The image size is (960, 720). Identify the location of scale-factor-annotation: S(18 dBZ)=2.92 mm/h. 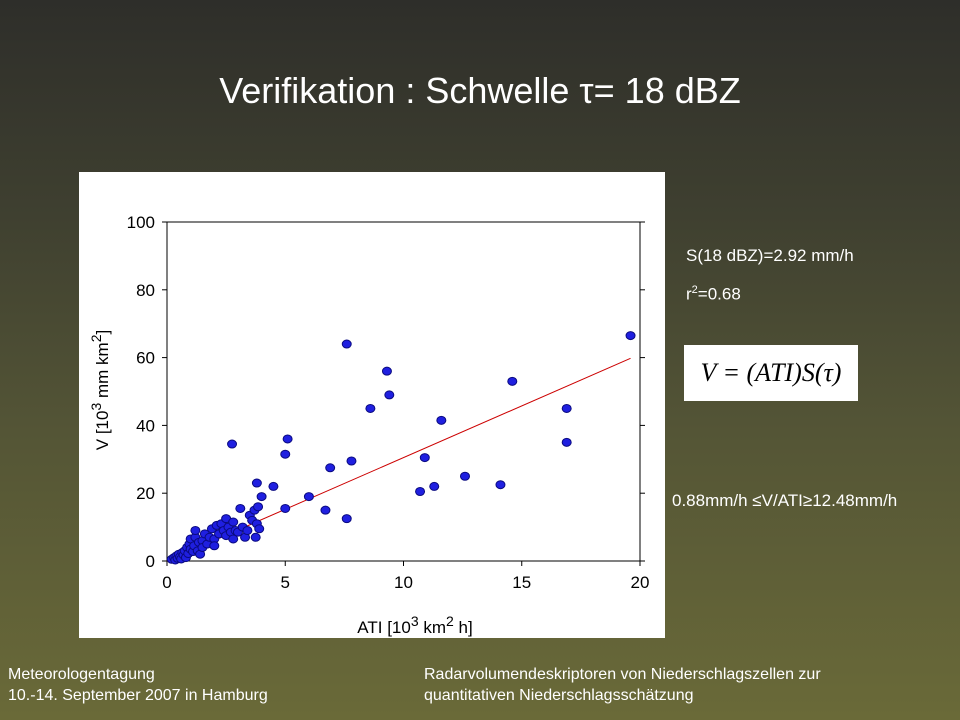
(770, 255).